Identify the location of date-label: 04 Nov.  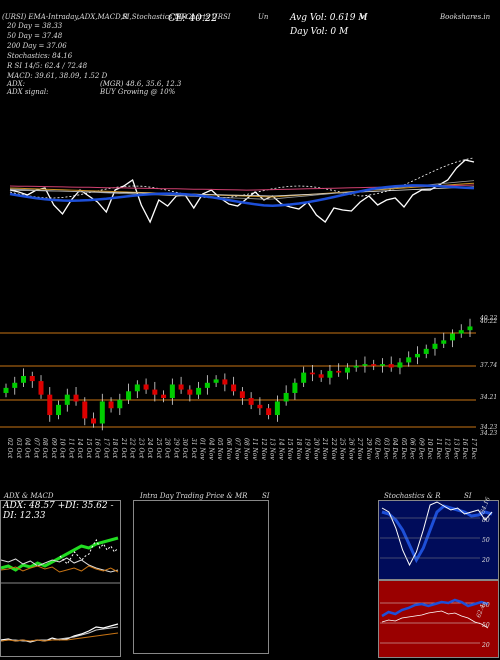
(210, 449).